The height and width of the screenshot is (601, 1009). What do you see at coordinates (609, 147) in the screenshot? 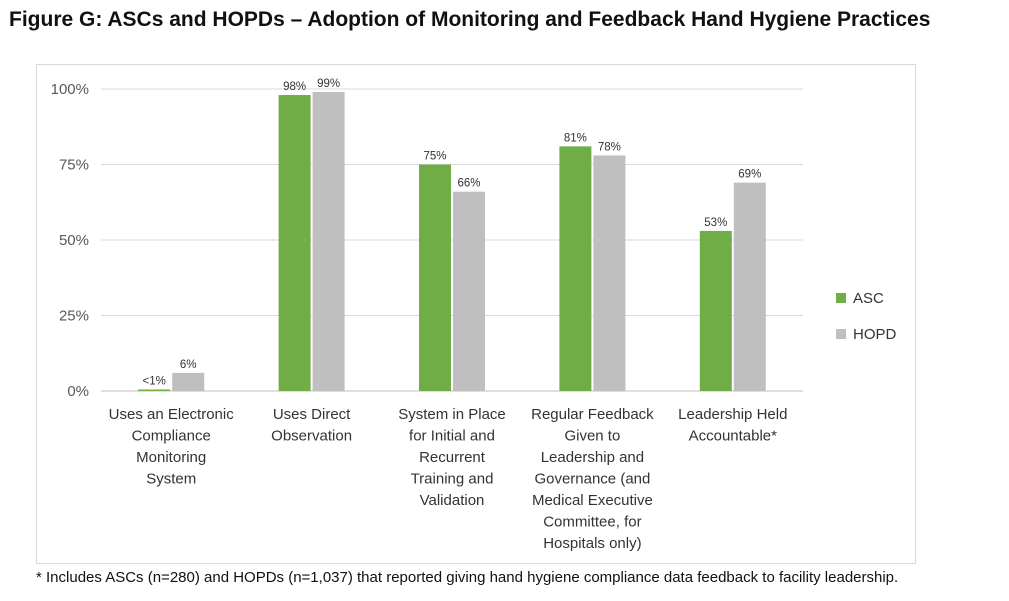
I see `data-label-hopd: 78%` at bounding box center [609, 147].